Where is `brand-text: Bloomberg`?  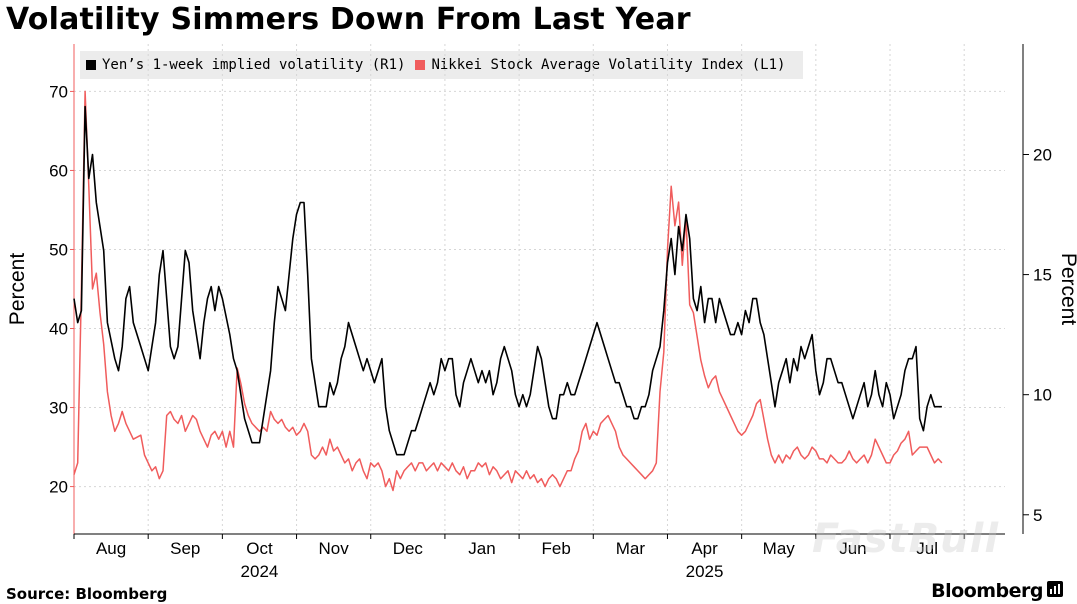 brand-text: Bloomberg is located at coordinates (987, 591).